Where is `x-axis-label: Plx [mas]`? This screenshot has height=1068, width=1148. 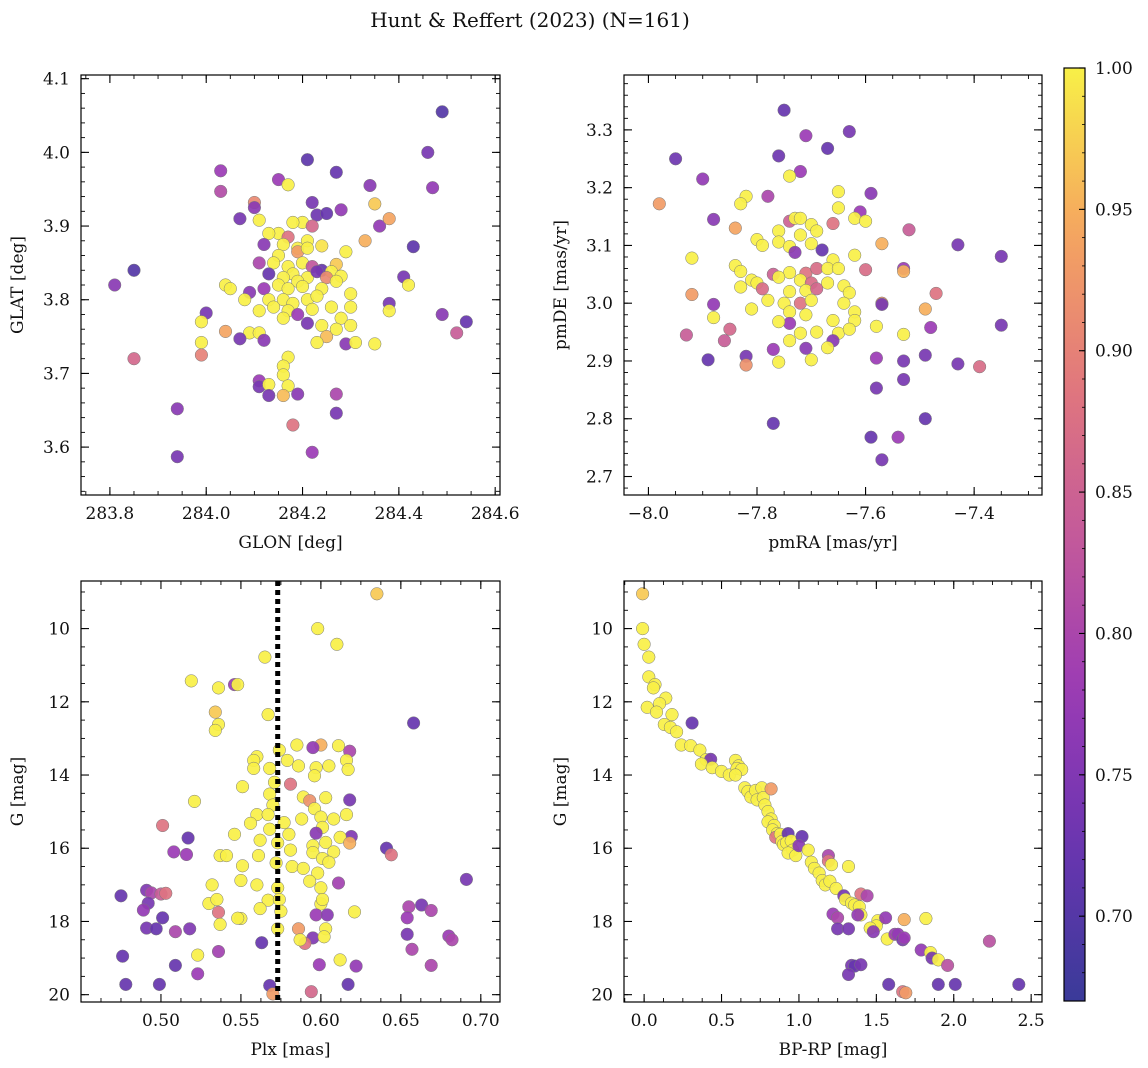
x-axis-label: Plx [mas] is located at coordinates (290, 1050).